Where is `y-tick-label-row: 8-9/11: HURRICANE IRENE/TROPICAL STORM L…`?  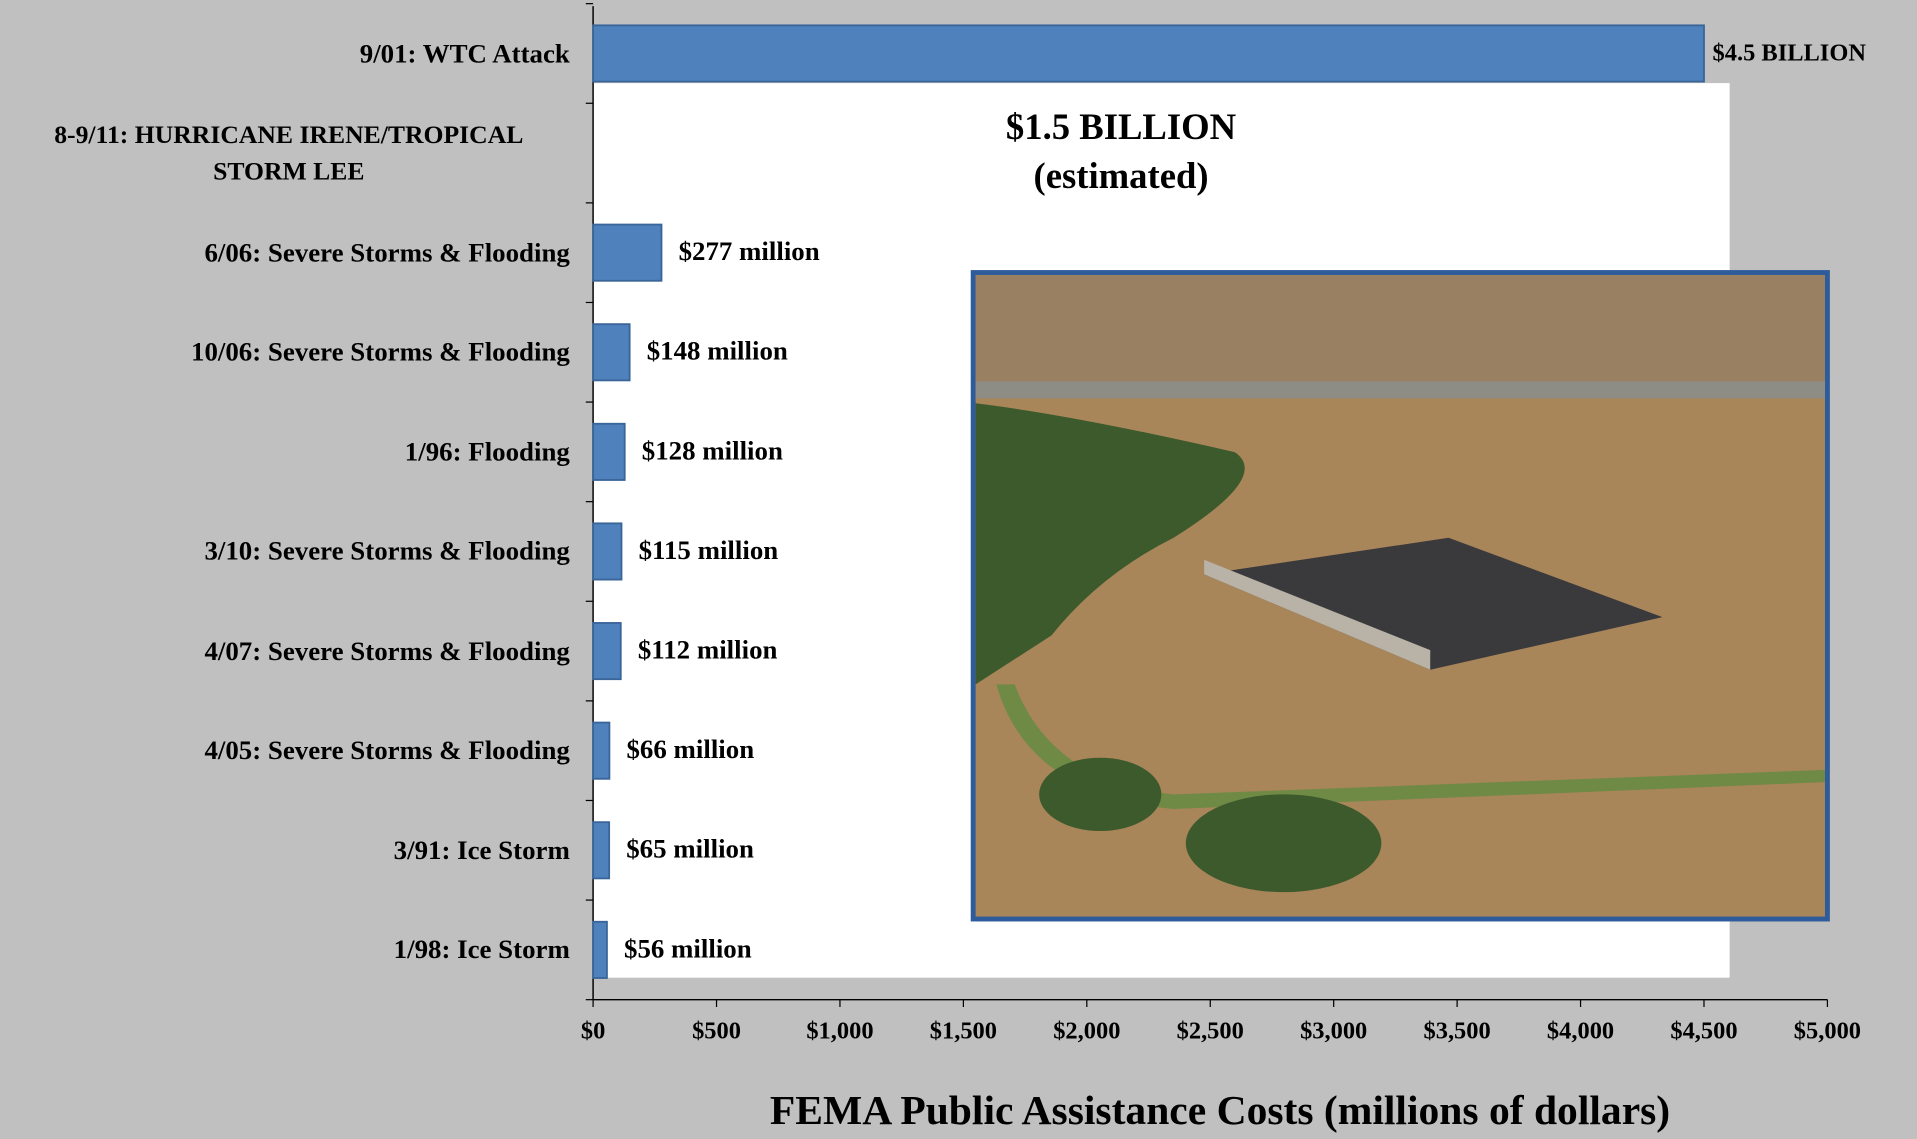 y-tick-label-row: 8-9/11: HURRICANE IRENE/TROPICAL STORM L… is located at coordinates (285, 153).